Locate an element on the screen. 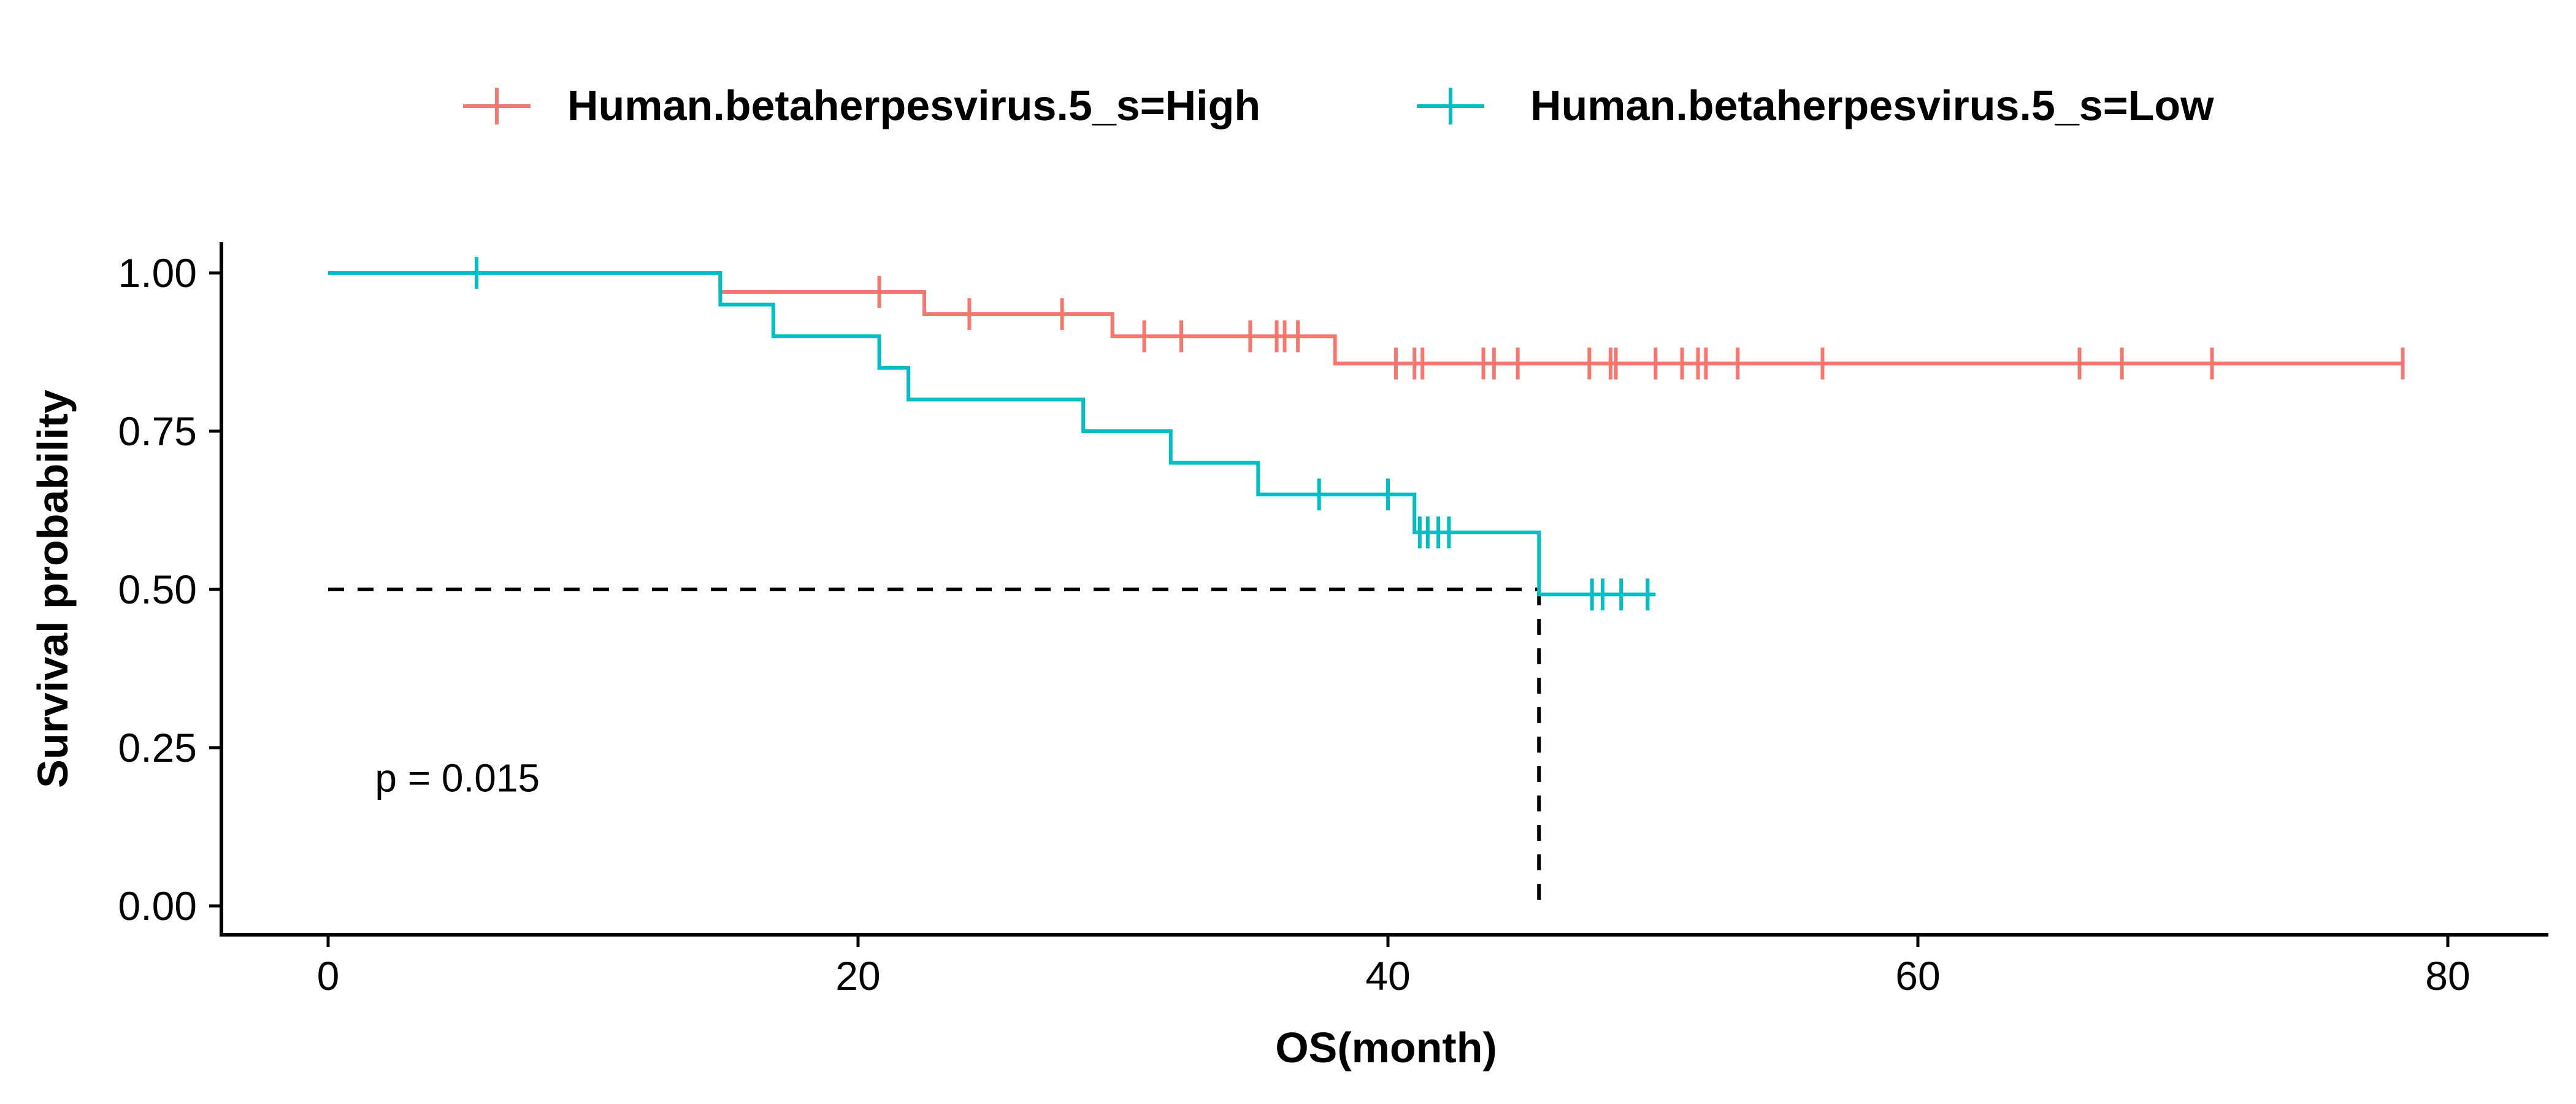 This screenshot has height=1104, width=2576. x-tick-label: 80 is located at coordinates (2447, 976).